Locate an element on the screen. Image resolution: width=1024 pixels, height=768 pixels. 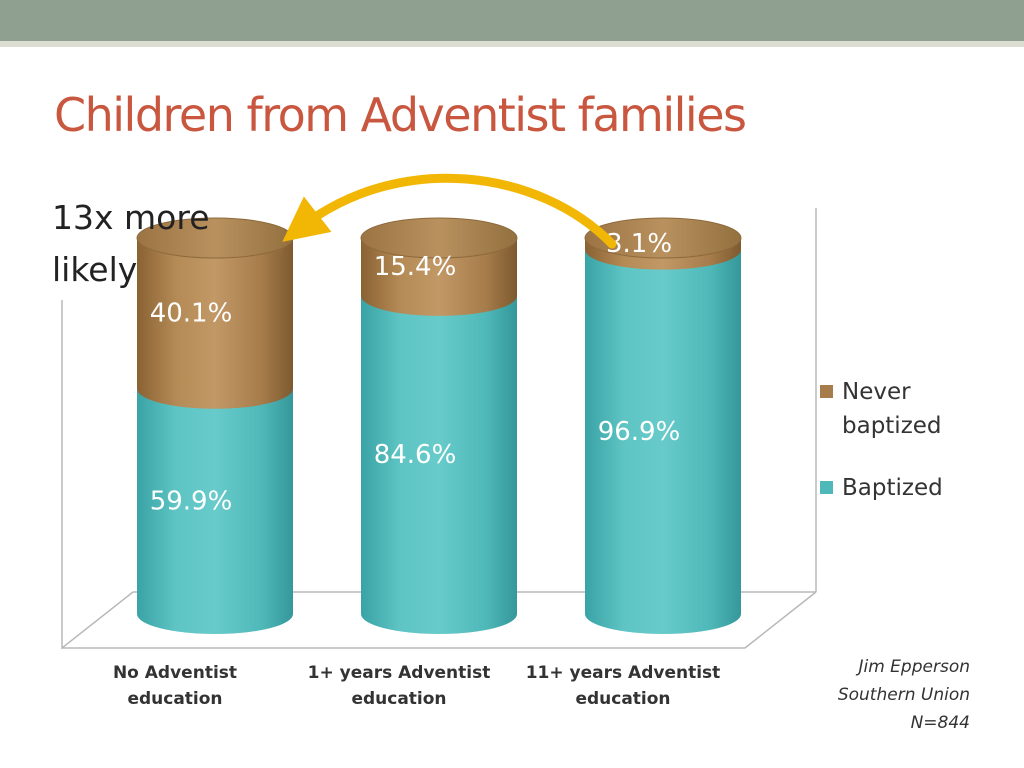
bar-group-1-years-adventist-education is located at coordinates (439, 425).